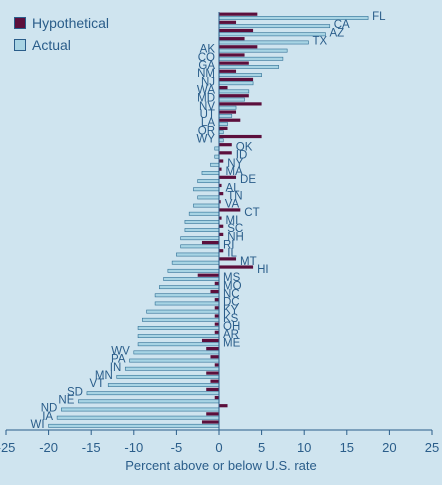 This screenshot has height=485, width=442. Describe the element at coordinates (66, 400) in the screenshot. I see `category-label-NE: NE` at that location.